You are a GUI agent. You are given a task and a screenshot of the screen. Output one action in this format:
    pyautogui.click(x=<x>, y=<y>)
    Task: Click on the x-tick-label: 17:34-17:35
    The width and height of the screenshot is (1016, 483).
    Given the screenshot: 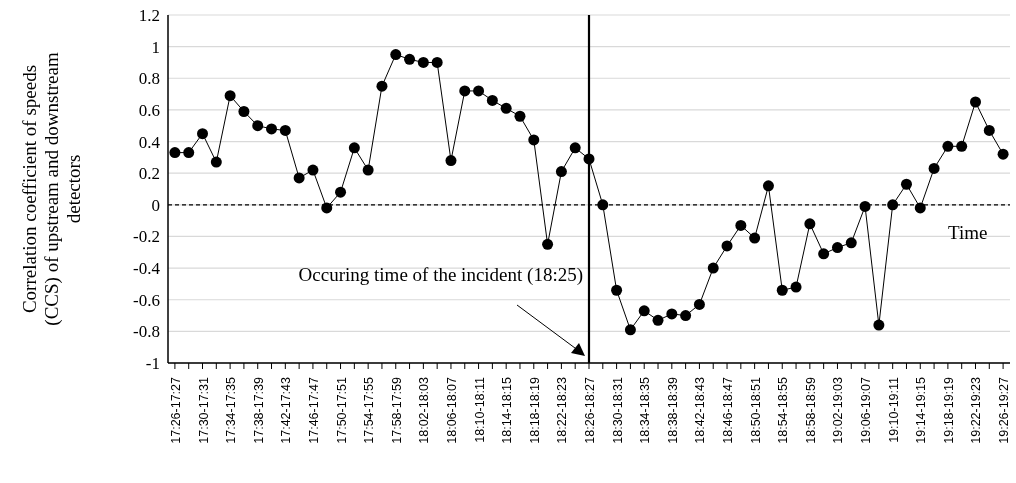 What is the action you would take?
    pyautogui.click(x=231, y=410)
    